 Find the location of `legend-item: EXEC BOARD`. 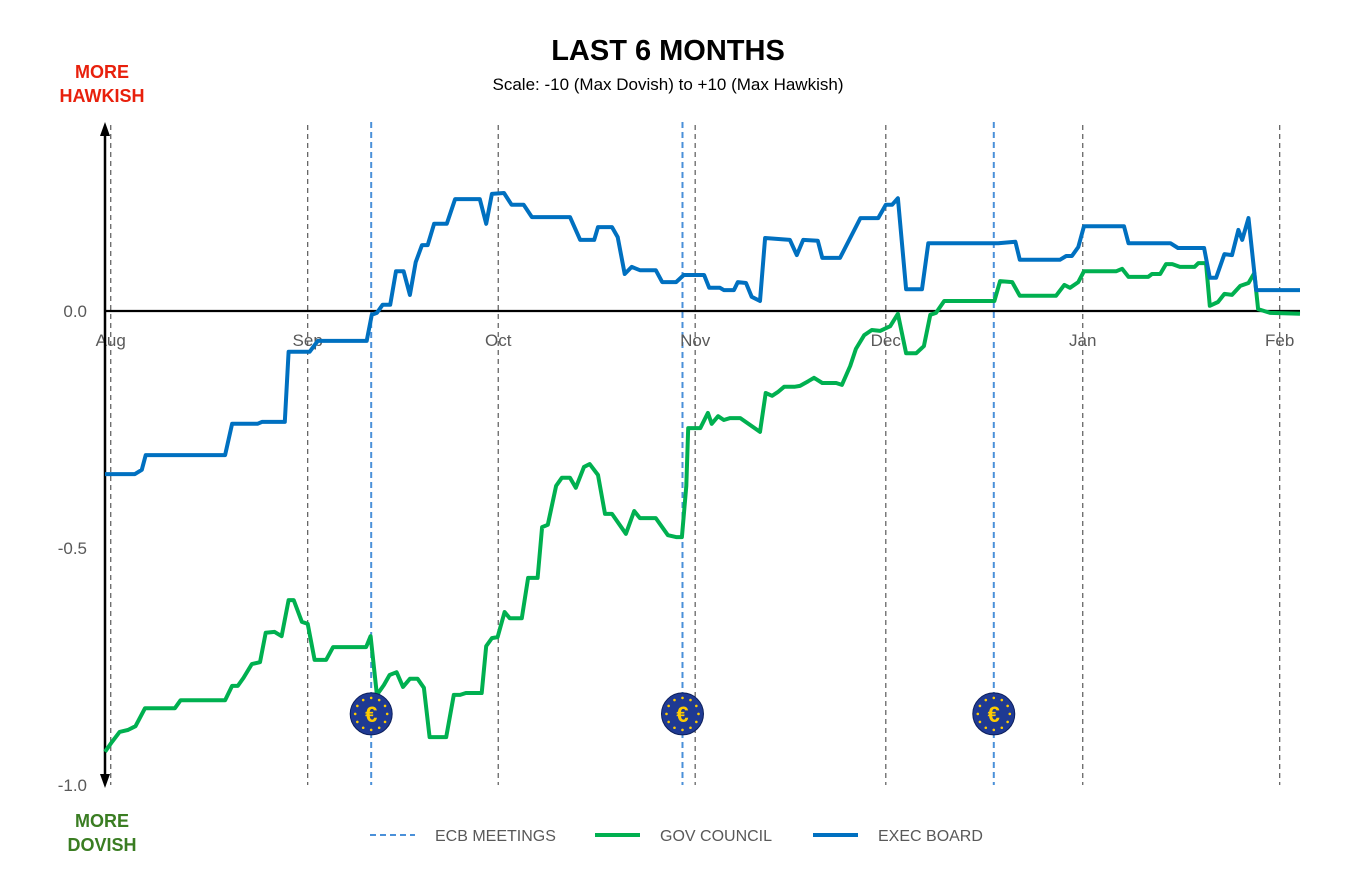

legend-item: EXEC BOARD is located at coordinates (898, 836).